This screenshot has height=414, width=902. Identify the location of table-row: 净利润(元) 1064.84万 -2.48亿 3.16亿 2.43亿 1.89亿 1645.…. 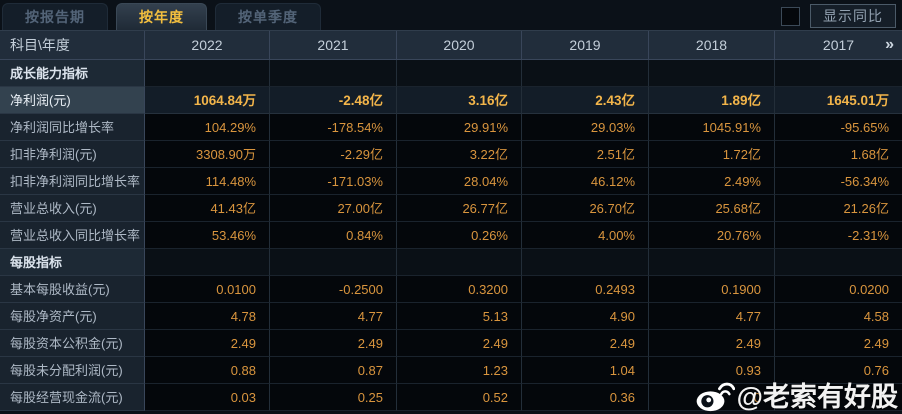
(451, 100).